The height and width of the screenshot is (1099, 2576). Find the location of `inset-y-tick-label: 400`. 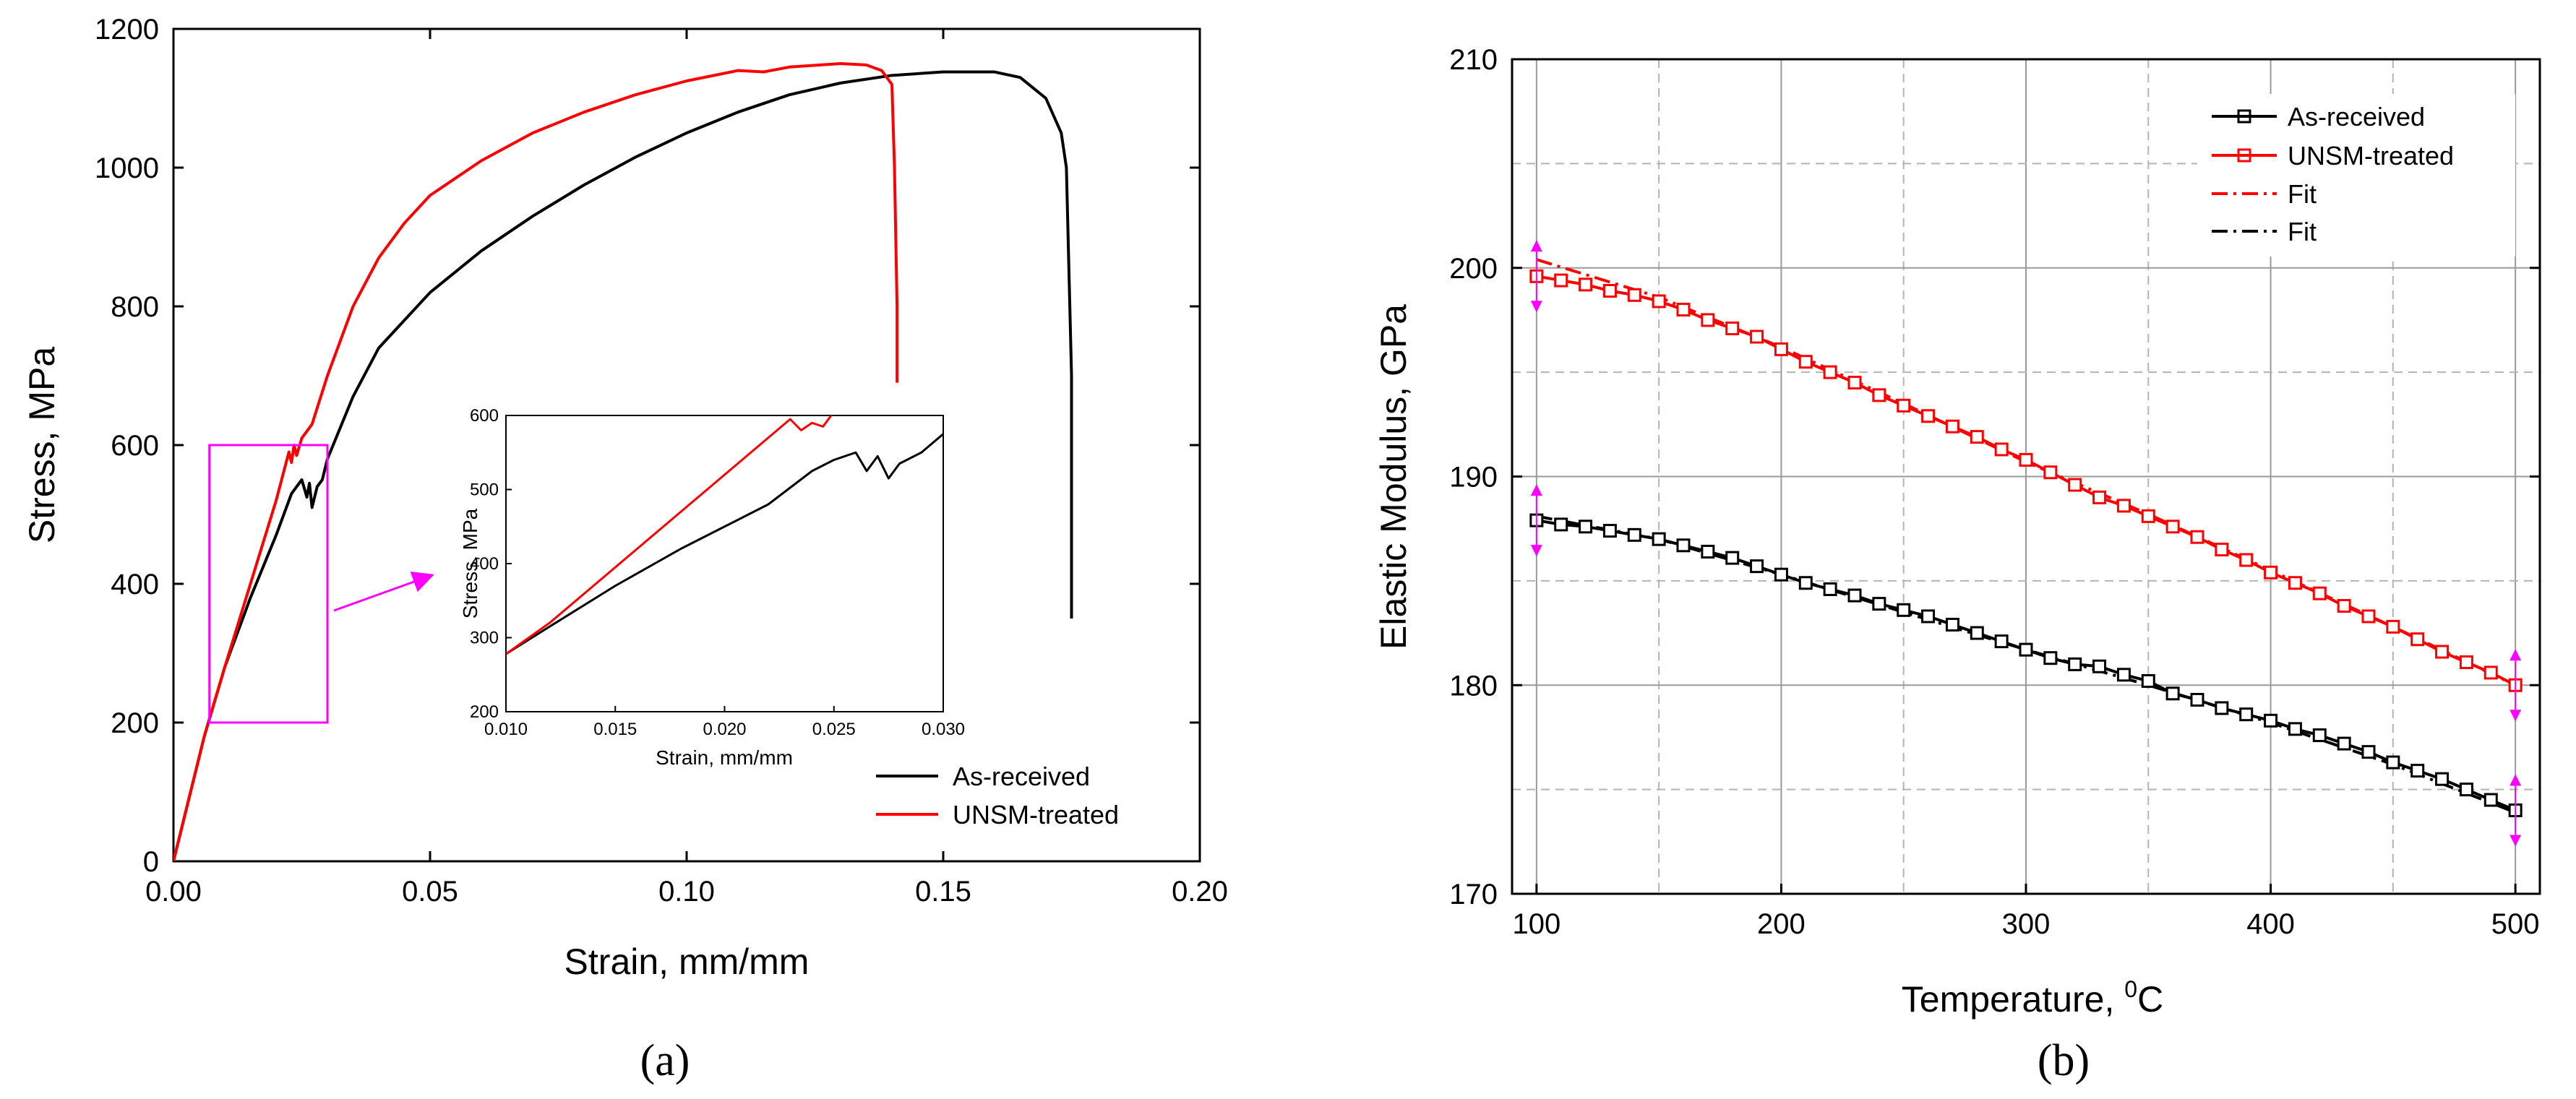

inset-y-tick-label: 400 is located at coordinates (484, 564).